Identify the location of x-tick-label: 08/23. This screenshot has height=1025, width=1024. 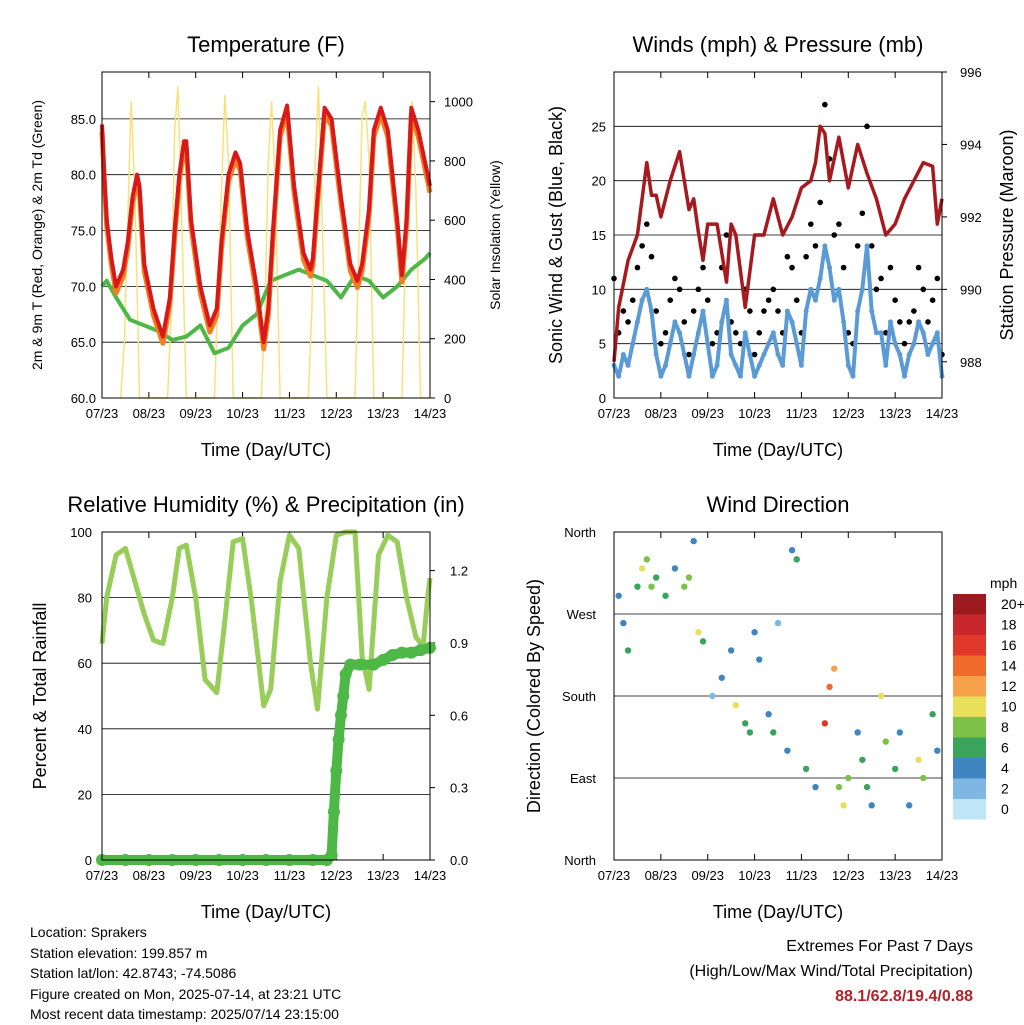
(149, 875).